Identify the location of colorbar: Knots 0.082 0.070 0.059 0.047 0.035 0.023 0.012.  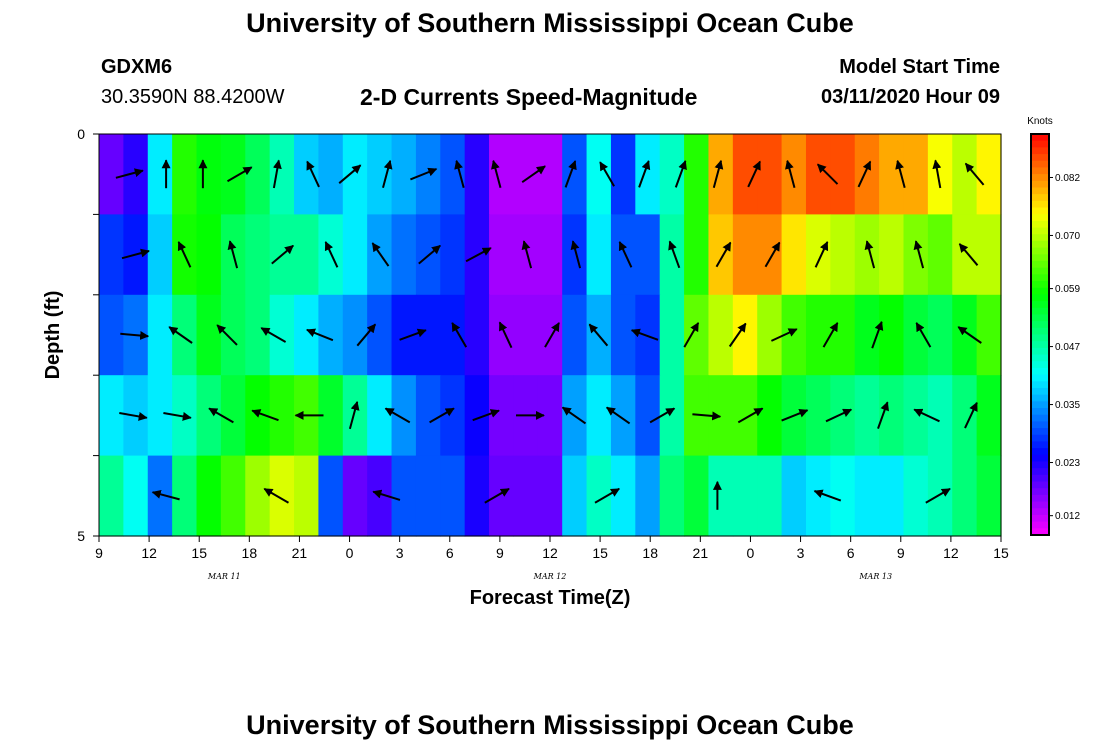
(1053, 326).